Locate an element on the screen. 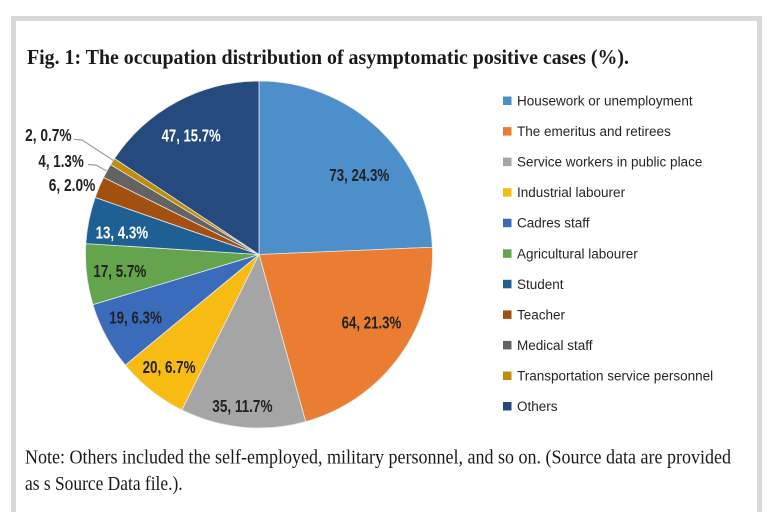 The width and height of the screenshot is (767, 512). svg-text: Agricultural labourer is located at coordinates (577, 253).